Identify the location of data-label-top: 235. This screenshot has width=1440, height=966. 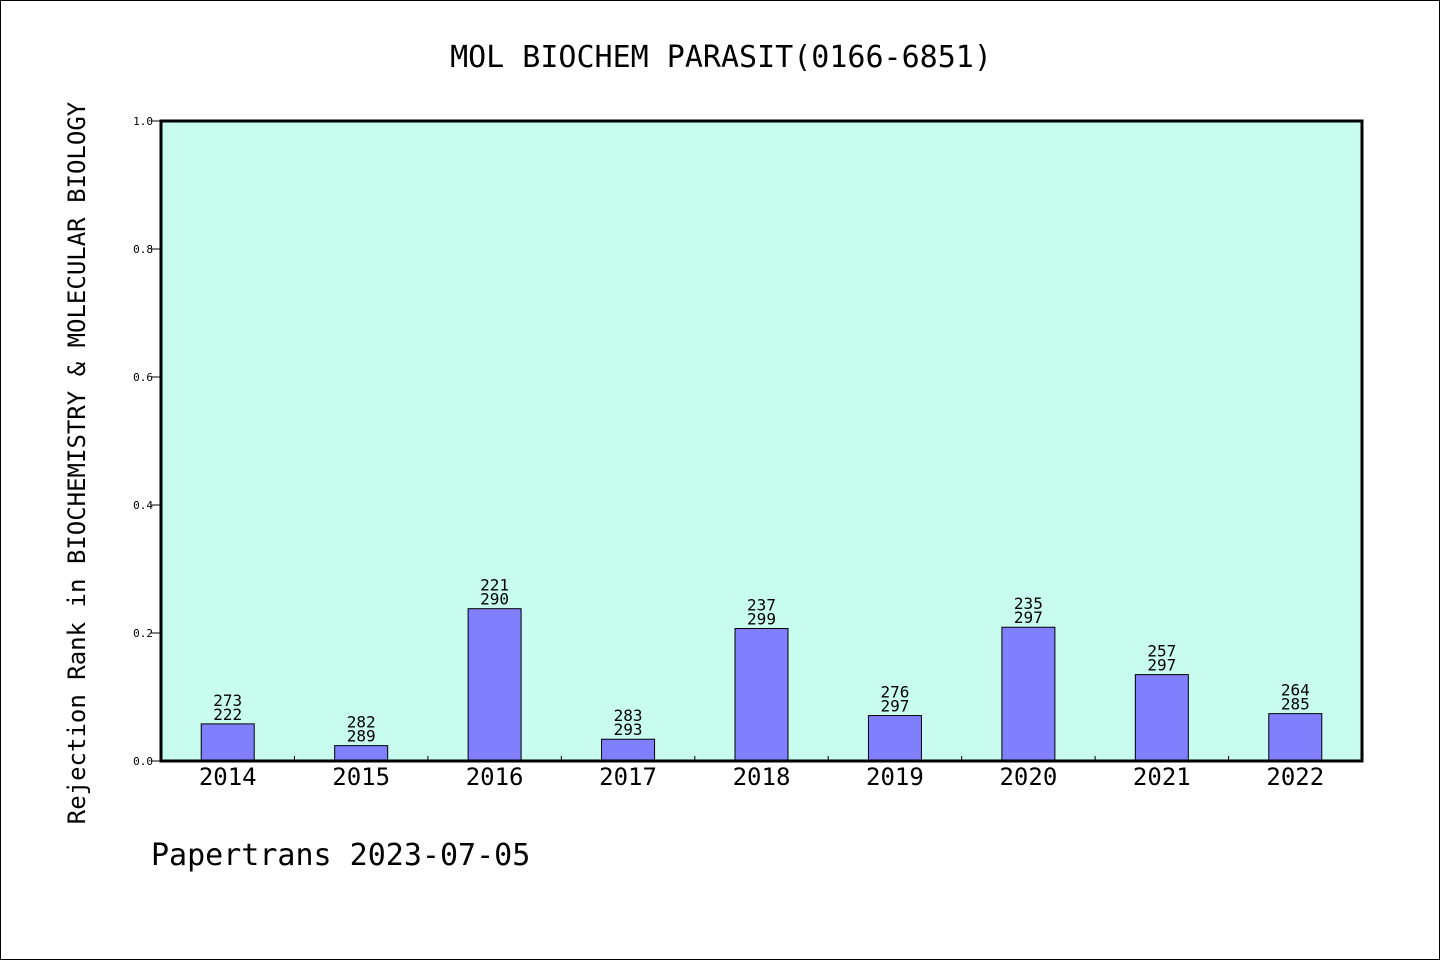
(1028, 603).